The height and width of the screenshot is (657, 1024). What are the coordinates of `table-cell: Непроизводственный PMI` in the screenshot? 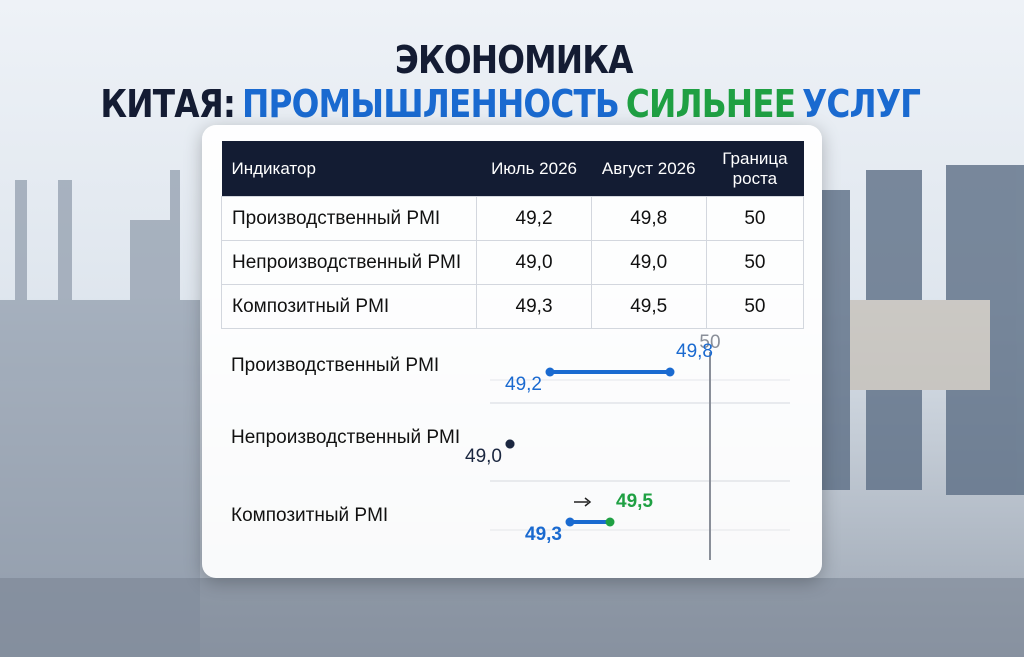 It's located at (349, 262).